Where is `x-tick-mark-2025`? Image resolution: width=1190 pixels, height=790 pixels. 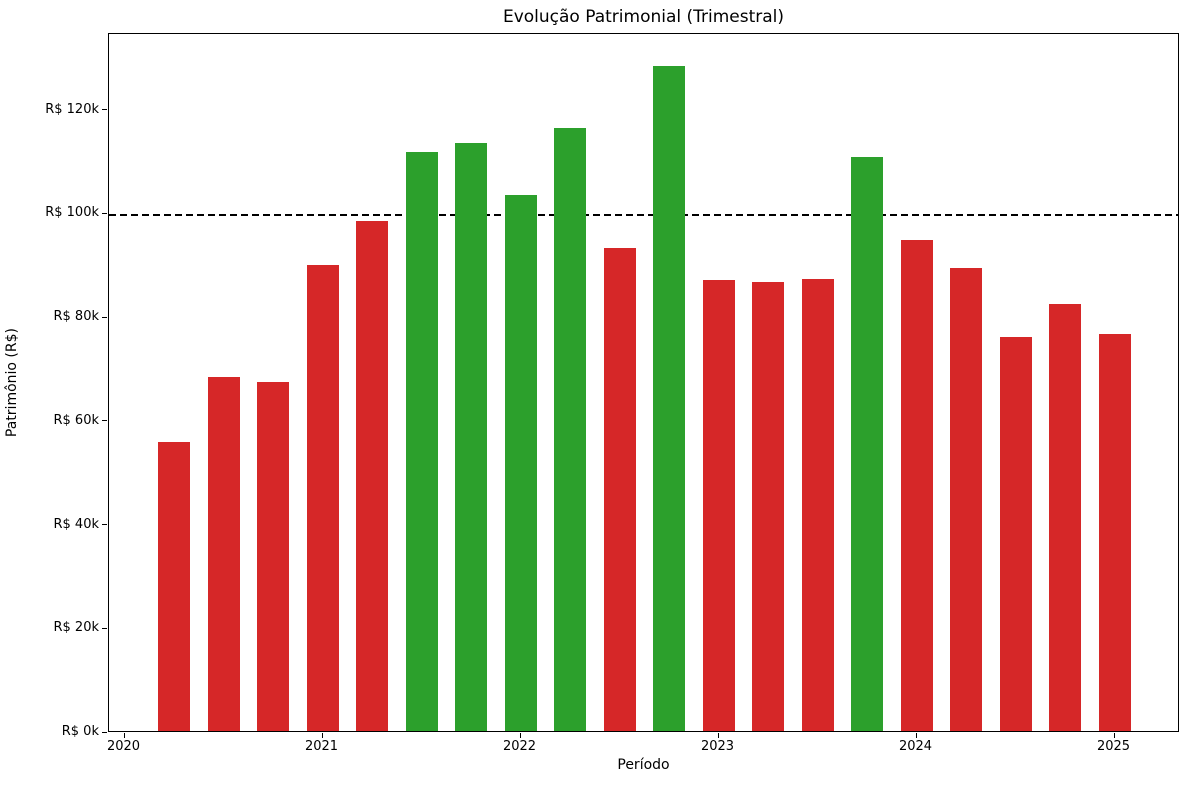 x-tick-mark-2025 is located at coordinates (1114, 735).